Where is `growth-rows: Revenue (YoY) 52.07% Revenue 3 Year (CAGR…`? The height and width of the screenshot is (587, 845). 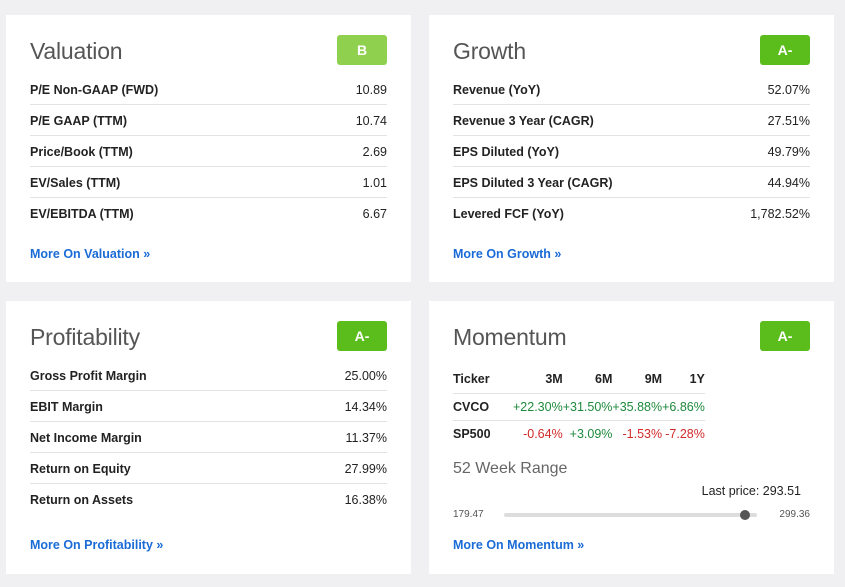
growth-rows: Revenue (YoY) 52.07% Revenue 3 Year (CAGR… is located at coordinates (631, 151).